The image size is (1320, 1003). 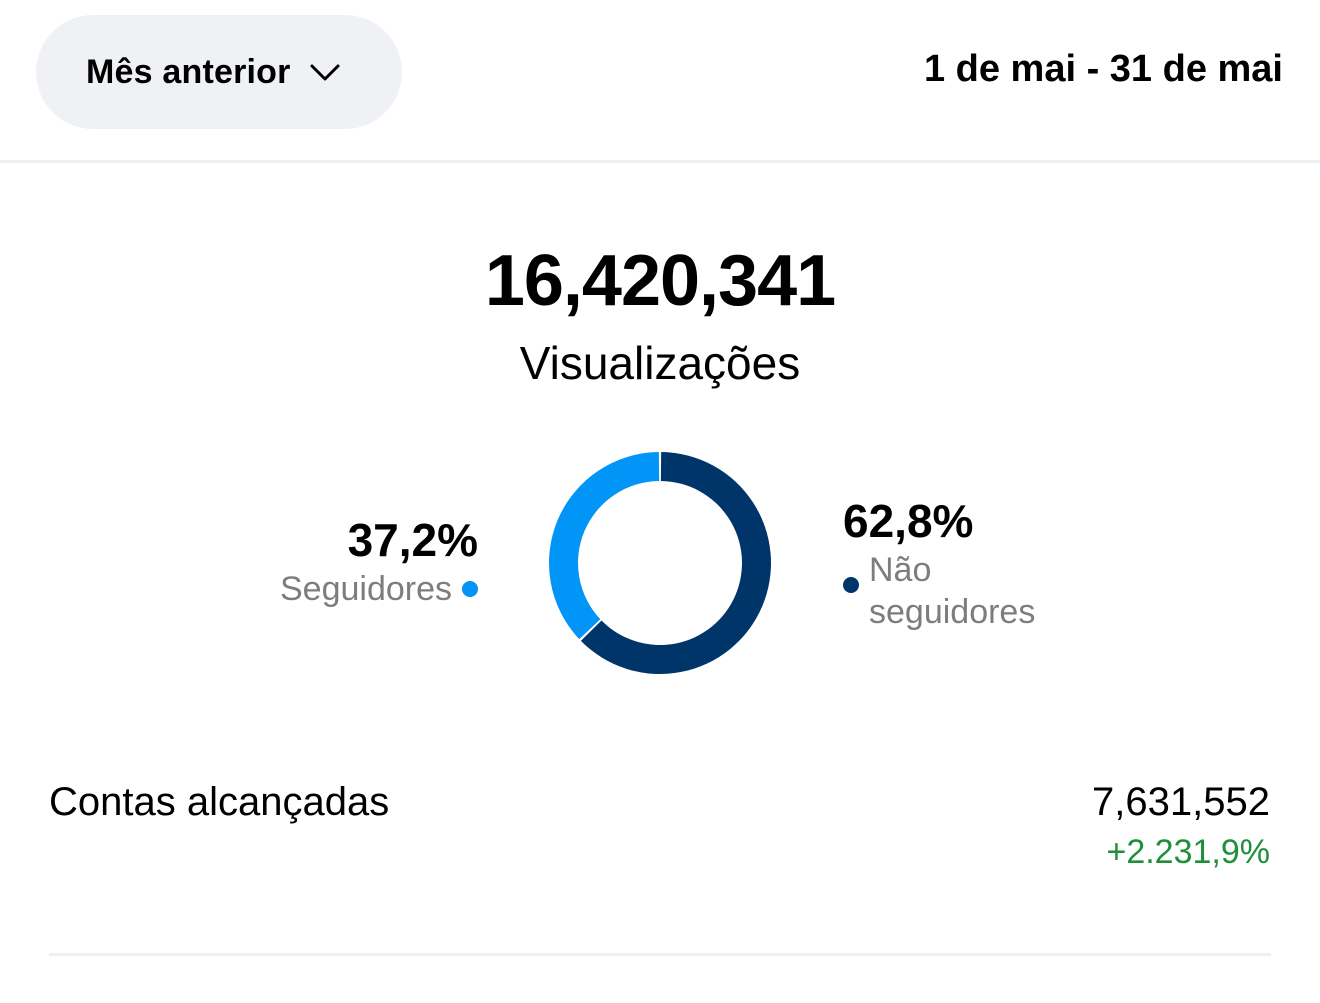 I want to click on chevron-down-icon, so click(x=325, y=72).